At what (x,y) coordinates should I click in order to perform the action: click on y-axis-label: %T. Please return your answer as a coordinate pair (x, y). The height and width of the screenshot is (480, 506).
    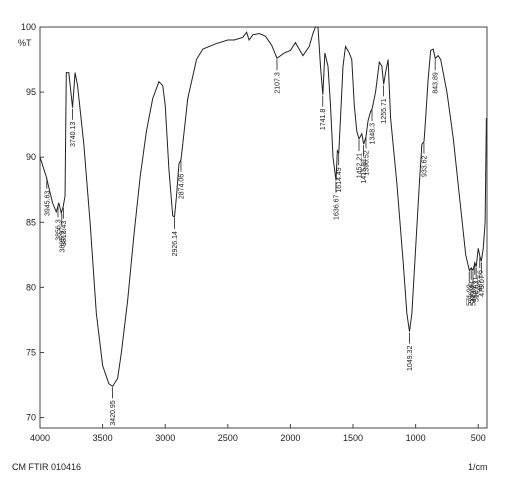
    Looking at the image, I should click on (25, 43).